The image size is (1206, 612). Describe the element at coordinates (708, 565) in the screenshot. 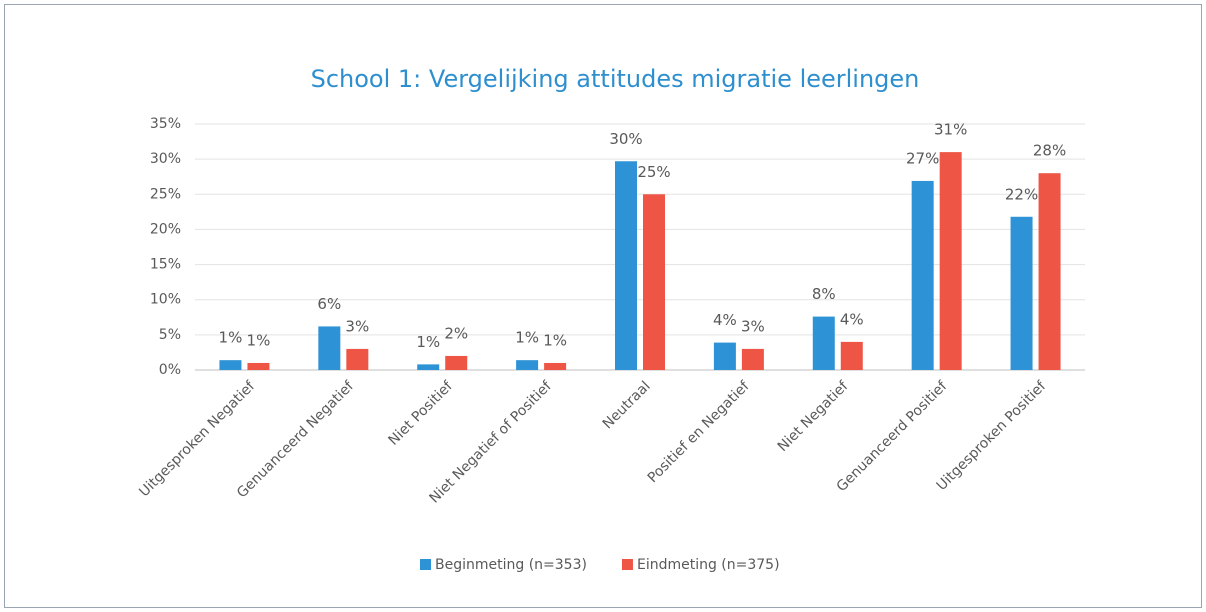

I see `legend-label: Eindmeting (n=375)` at that location.